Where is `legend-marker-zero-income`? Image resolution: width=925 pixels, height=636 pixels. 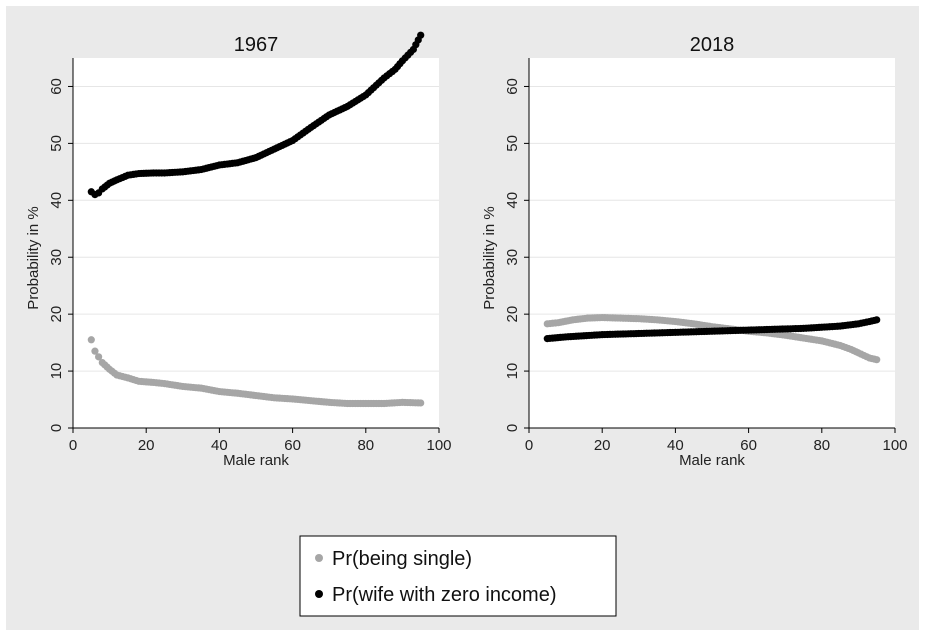
legend-marker-zero-income is located at coordinates (319, 594).